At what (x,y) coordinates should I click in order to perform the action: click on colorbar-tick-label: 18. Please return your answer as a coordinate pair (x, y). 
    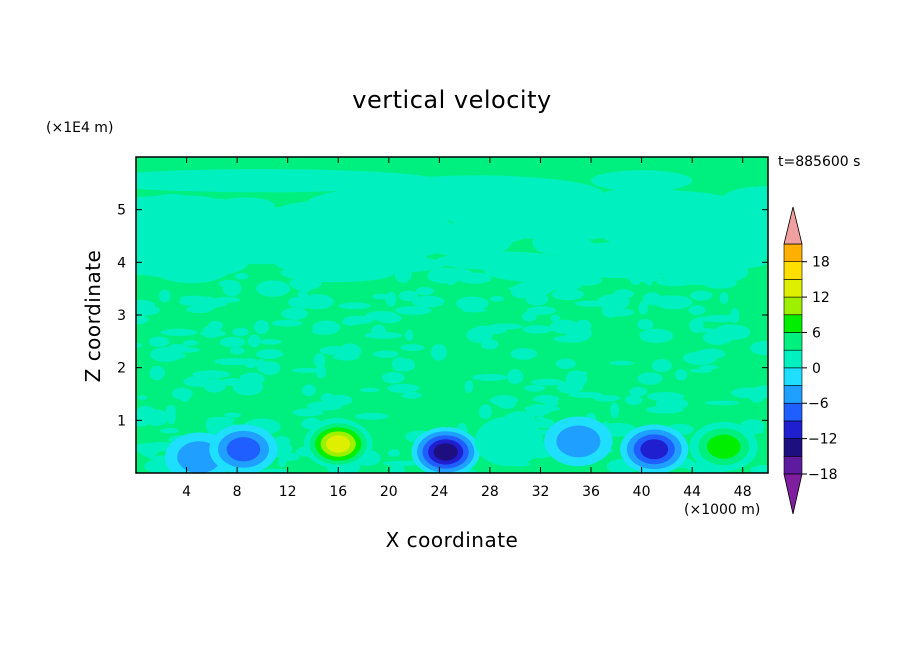
    Looking at the image, I should click on (821, 263).